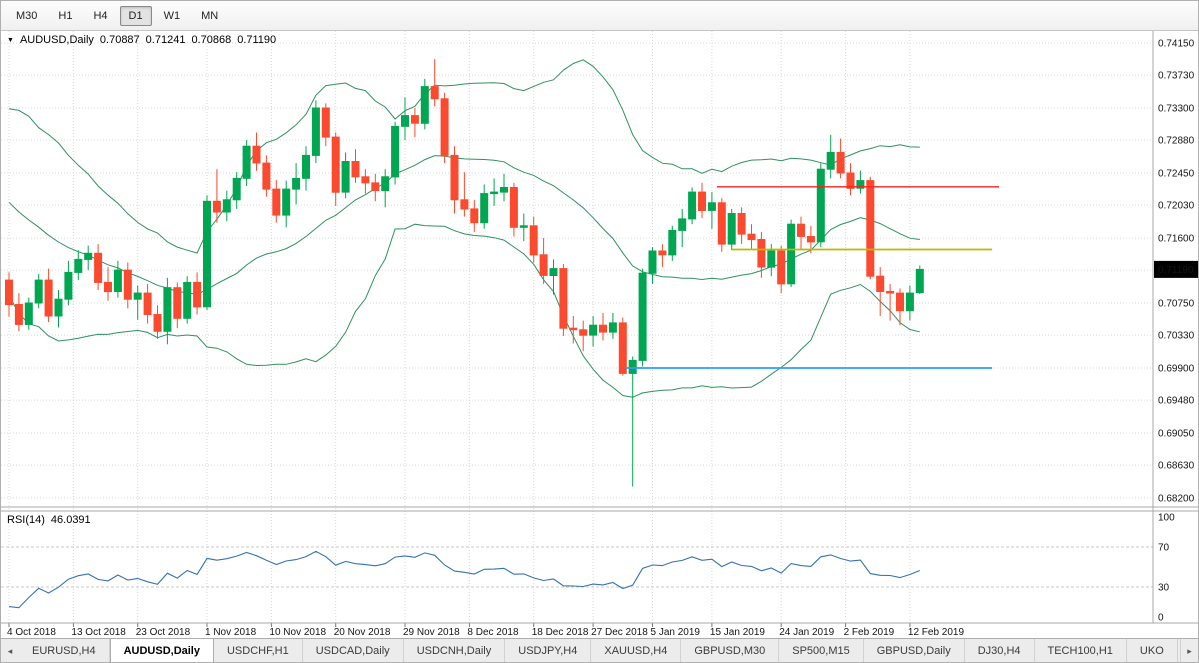 Image resolution: width=1199 pixels, height=663 pixels. What do you see at coordinates (1081, 650) in the screenshot?
I see `symbol-tab-tech100-h1: TECH100,H1` at bounding box center [1081, 650].